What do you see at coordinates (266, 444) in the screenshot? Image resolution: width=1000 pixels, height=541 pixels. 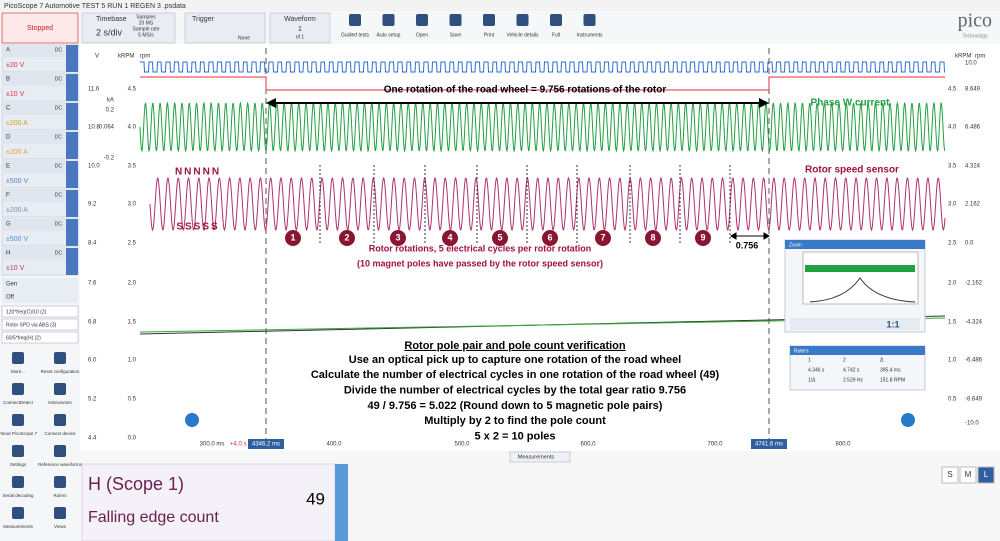 I see `ruler-badge` at bounding box center [266, 444].